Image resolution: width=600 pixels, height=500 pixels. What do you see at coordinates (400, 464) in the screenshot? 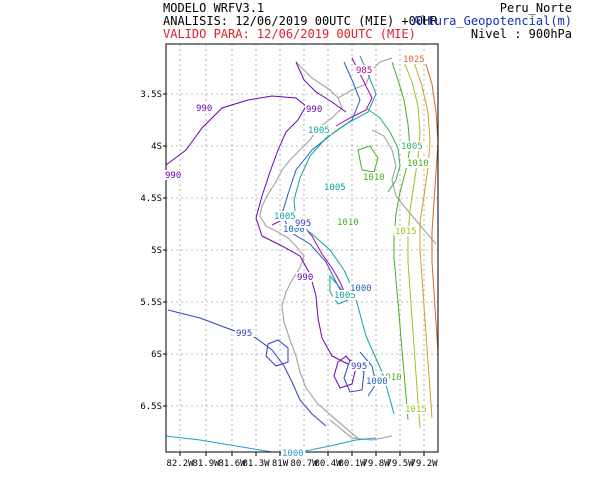
I see `lon-tick-label: 79.5W` at bounding box center [400, 464].